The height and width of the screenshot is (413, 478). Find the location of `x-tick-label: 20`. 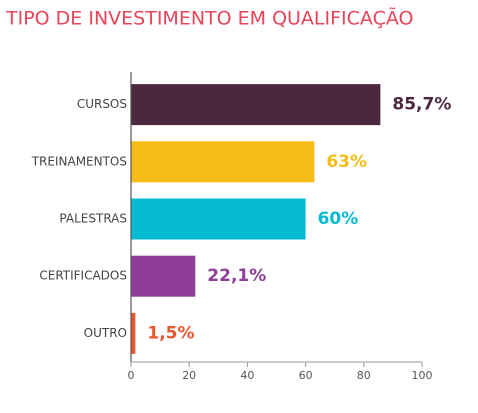

x-tick-label: 20 is located at coordinates (189, 375).